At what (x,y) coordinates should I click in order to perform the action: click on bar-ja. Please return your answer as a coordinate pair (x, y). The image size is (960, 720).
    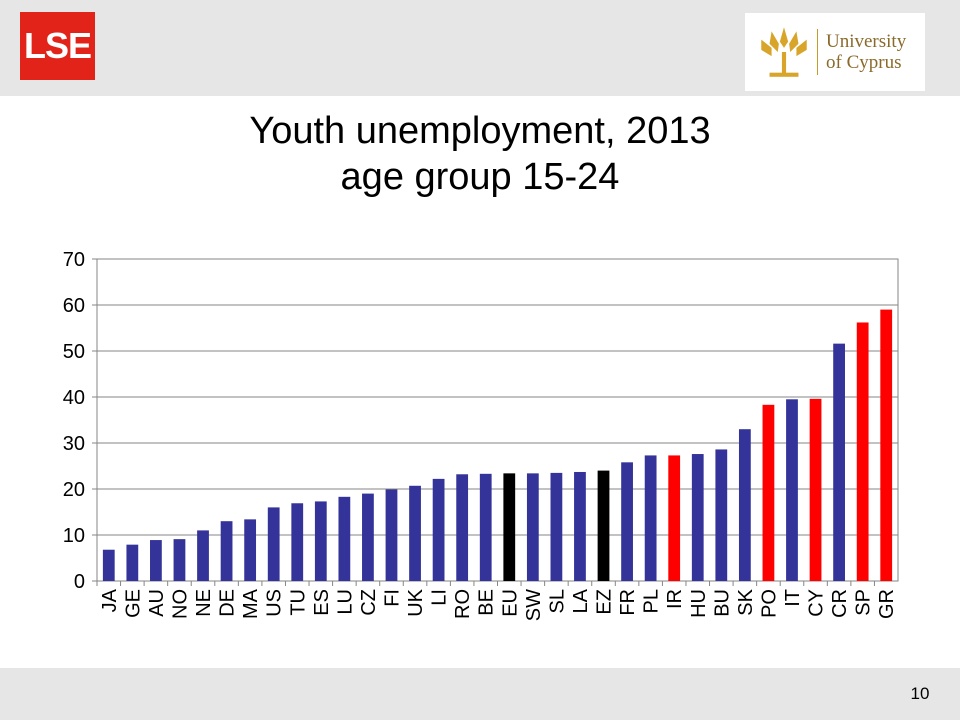
    Looking at the image, I should click on (108, 565).